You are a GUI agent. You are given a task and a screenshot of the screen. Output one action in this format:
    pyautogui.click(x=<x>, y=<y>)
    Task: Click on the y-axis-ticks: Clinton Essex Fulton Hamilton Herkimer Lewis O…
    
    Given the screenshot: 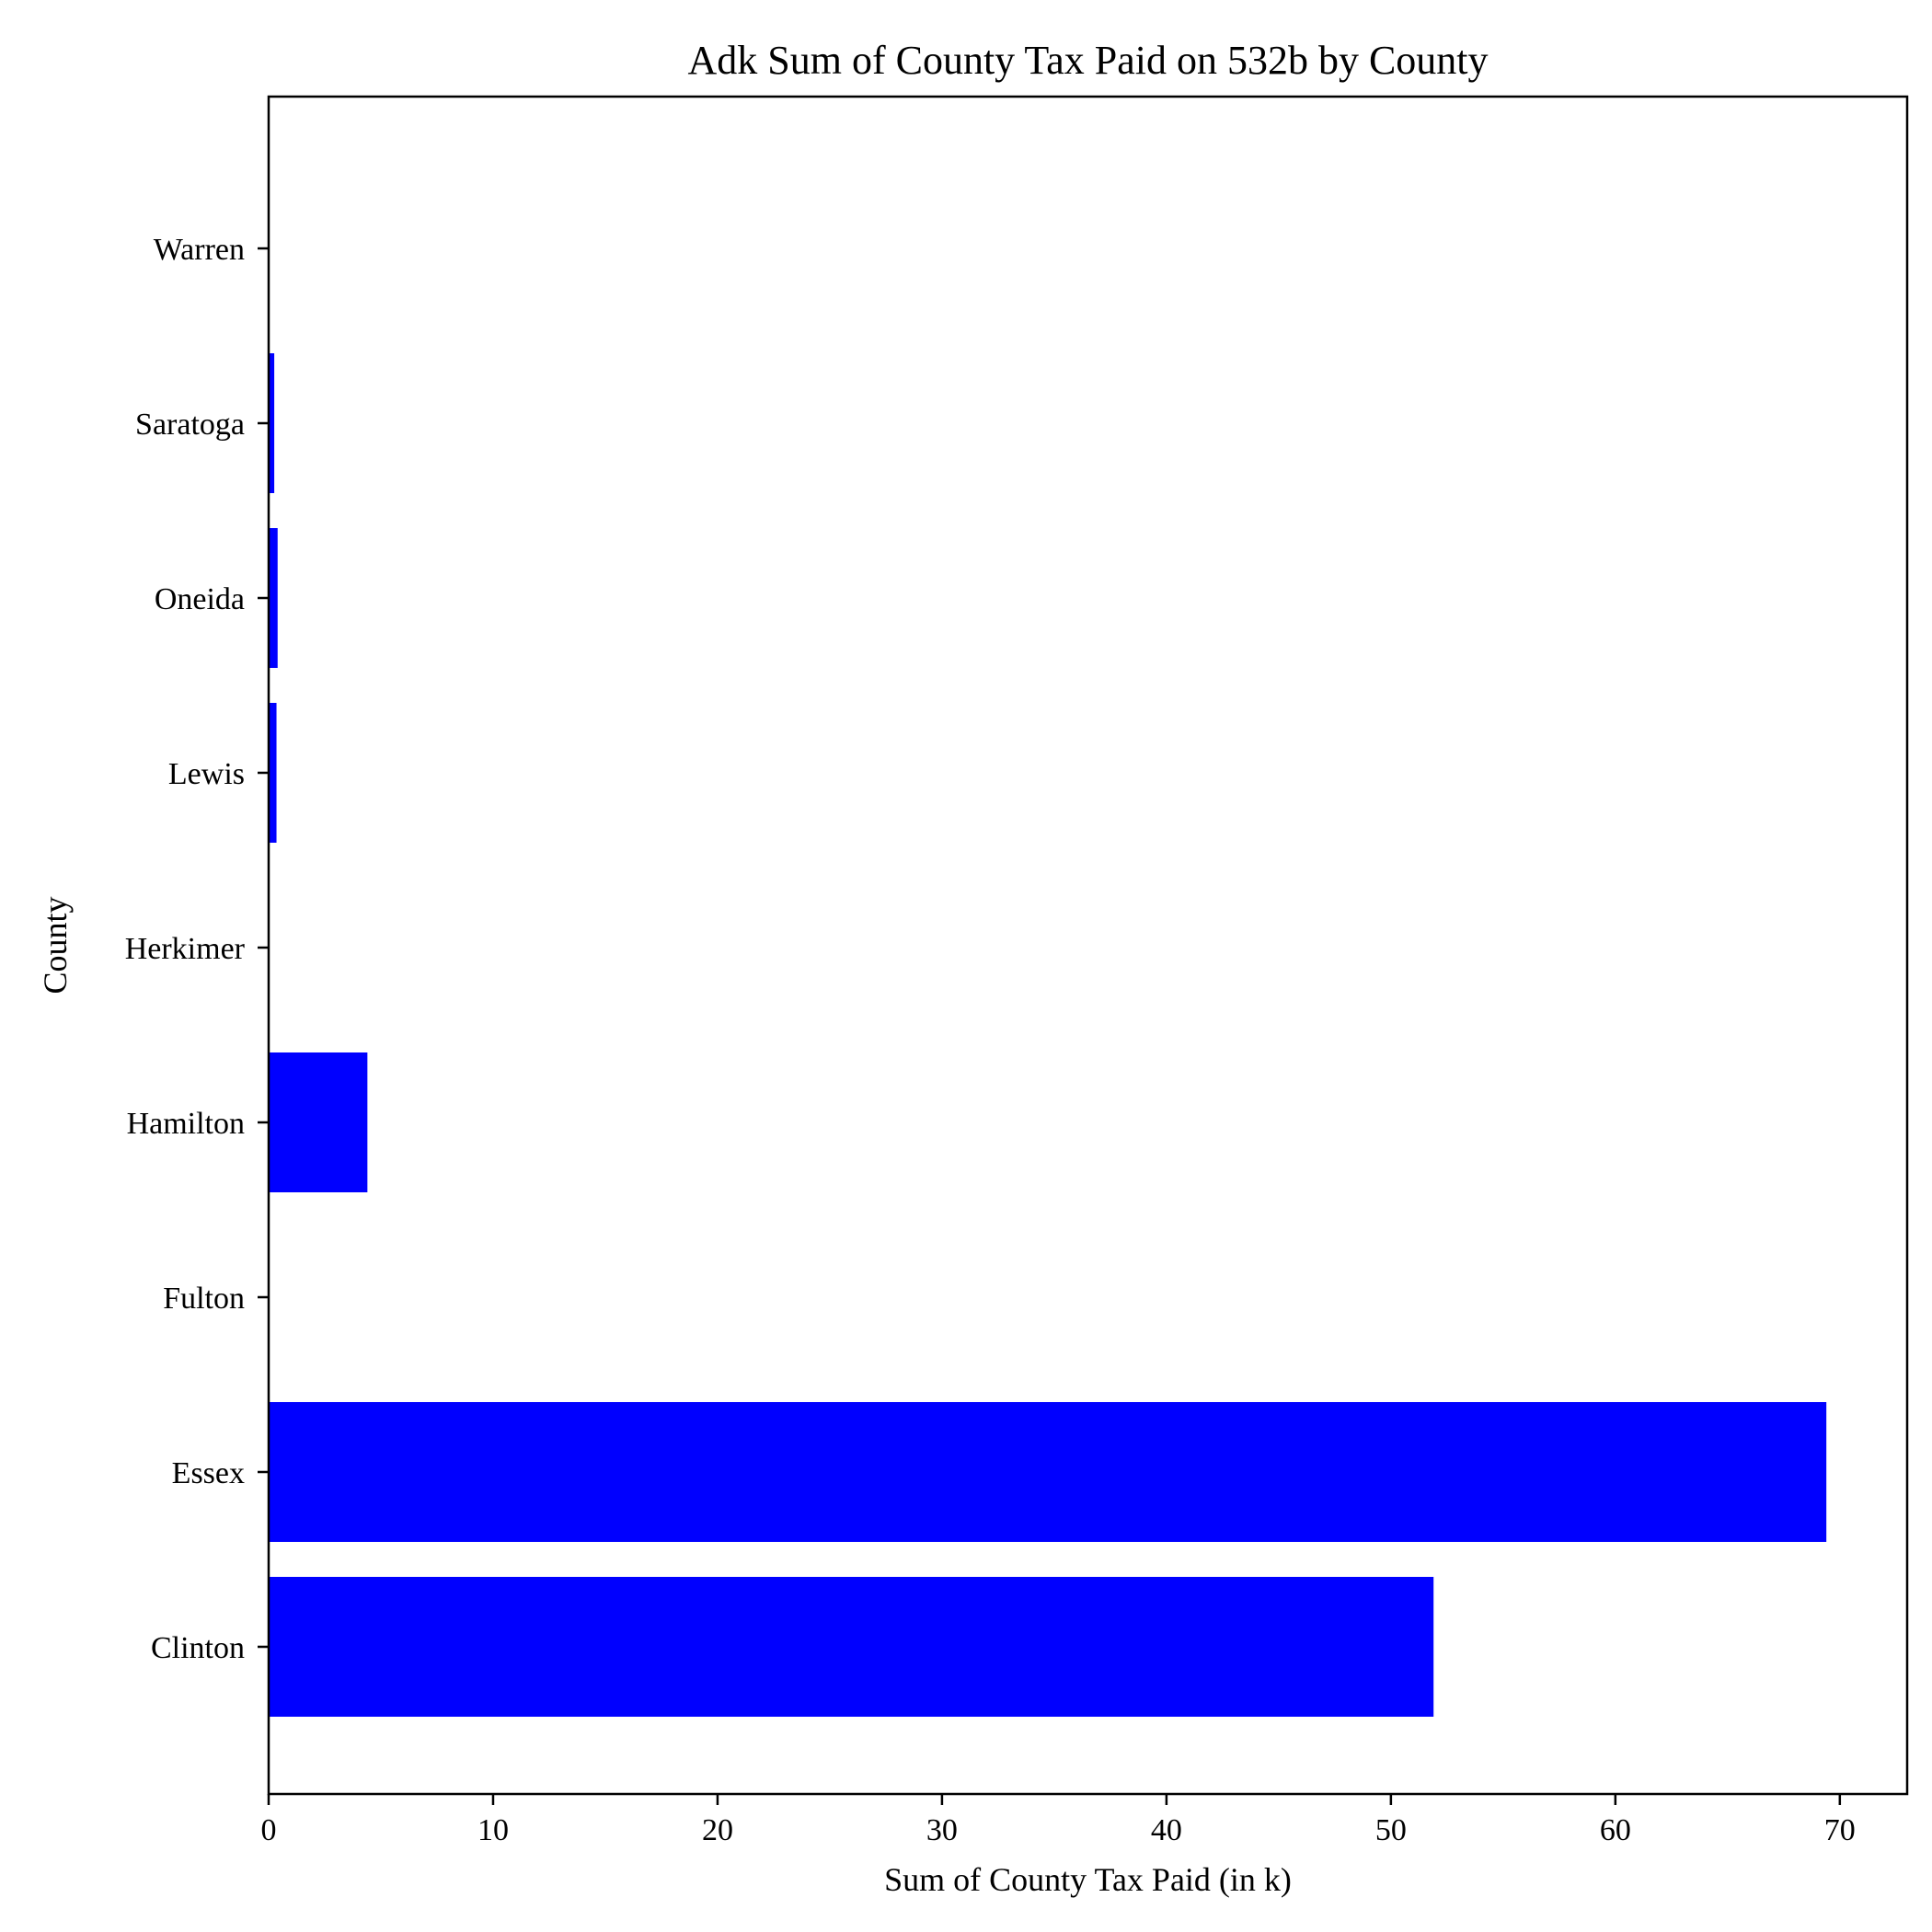 What is the action you would take?
    pyautogui.click(x=197, y=949)
    